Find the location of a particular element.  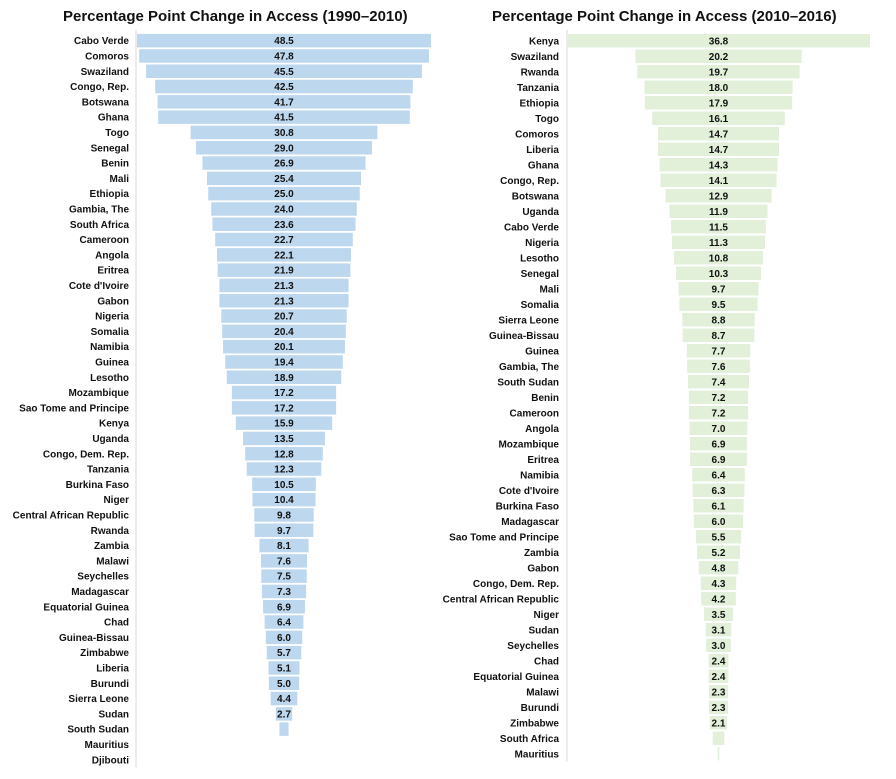

category-label: Malawi is located at coordinates (112, 561).